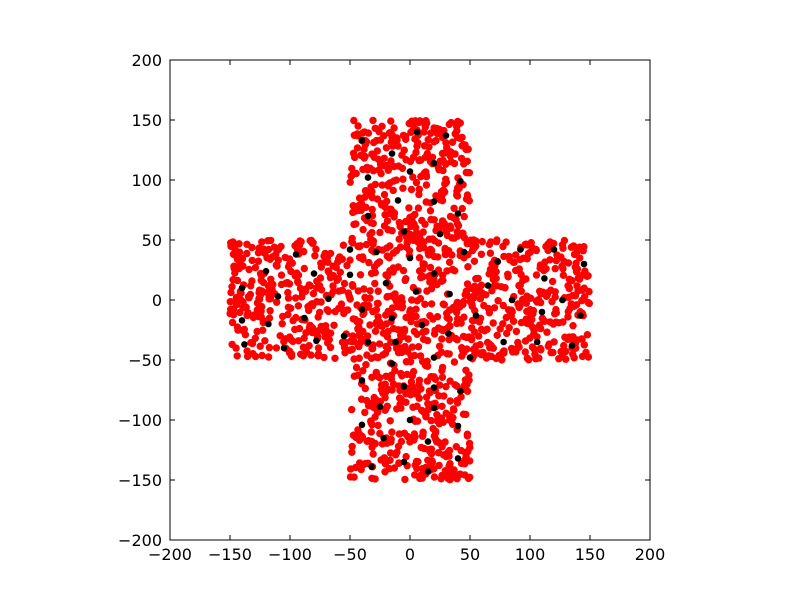  What do you see at coordinates (590, 554) in the screenshot?
I see `x-tick-label: 150` at bounding box center [590, 554].